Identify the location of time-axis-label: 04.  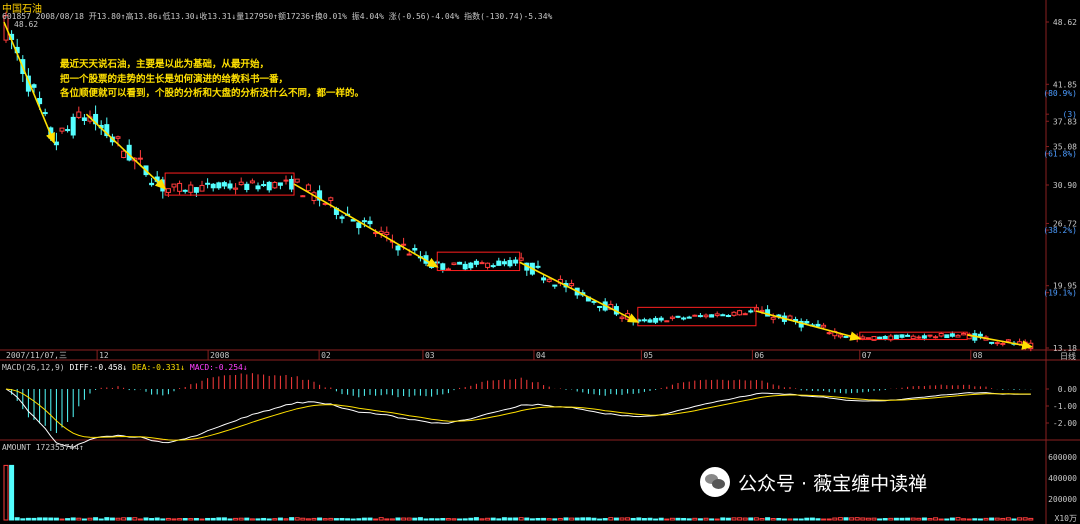
(541, 355).